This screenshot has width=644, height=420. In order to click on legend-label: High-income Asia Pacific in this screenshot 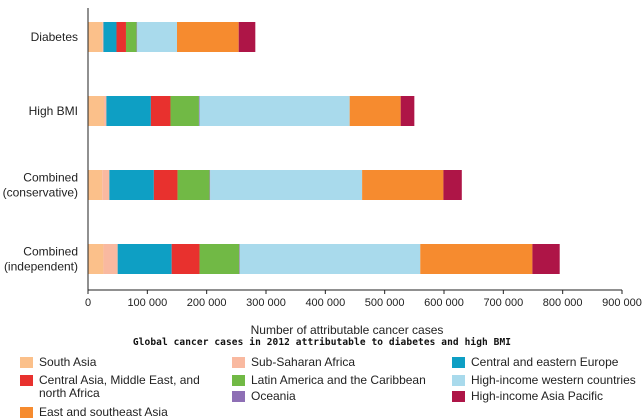, I will do `click(537, 396)`.